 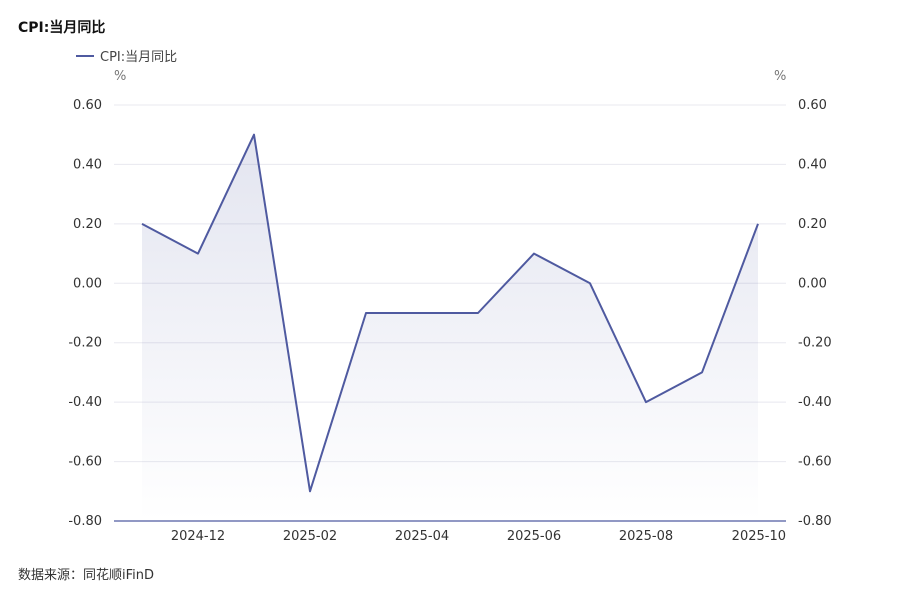 I want to click on x-tick-label: 2024-12, so click(x=198, y=536).